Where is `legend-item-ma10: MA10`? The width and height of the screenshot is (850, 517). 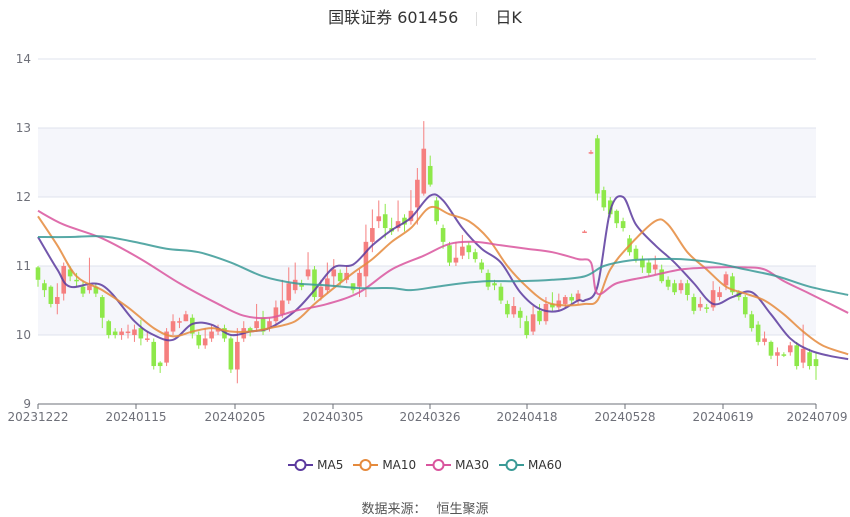
legend-item-ma10: MA10 is located at coordinates (384, 465).